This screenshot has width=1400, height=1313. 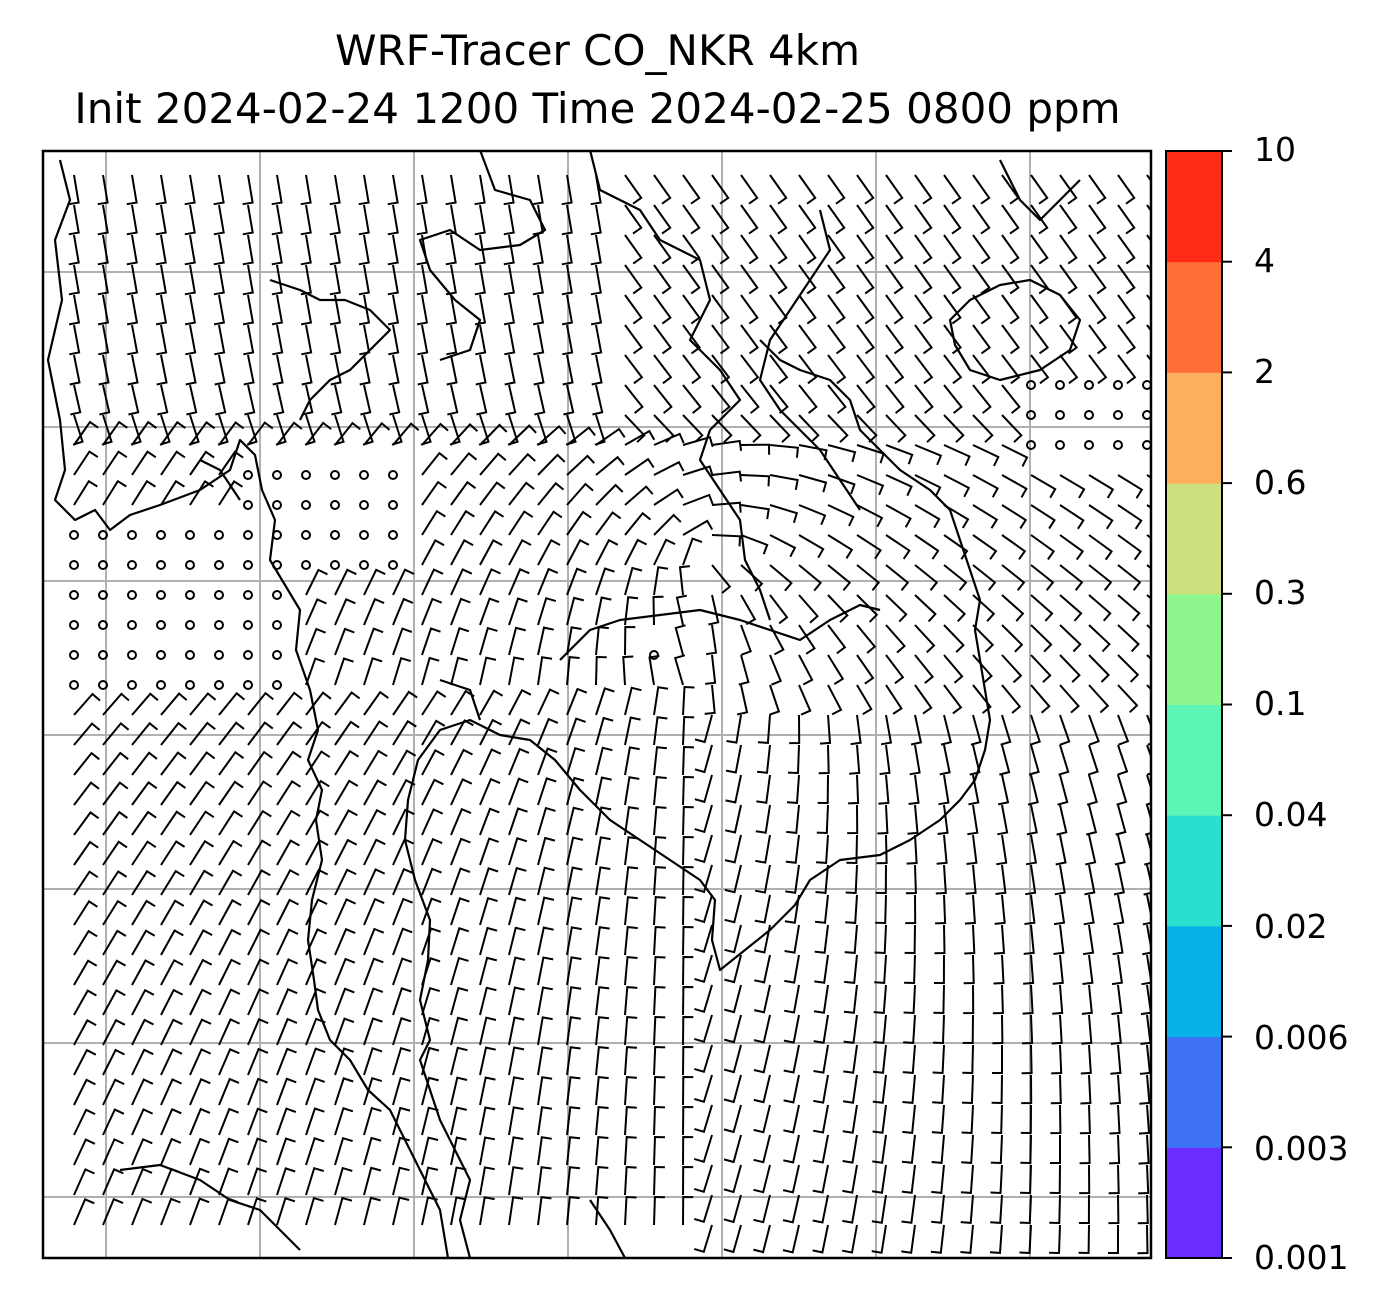 What do you see at coordinates (1301, 1148) in the screenshot?
I see `colorbar-tick-label: 0.003` at bounding box center [1301, 1148].